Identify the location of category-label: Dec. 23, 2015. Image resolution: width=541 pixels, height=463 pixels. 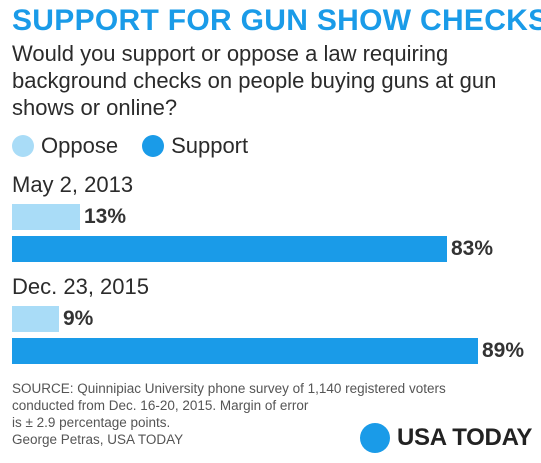
(80, 286).